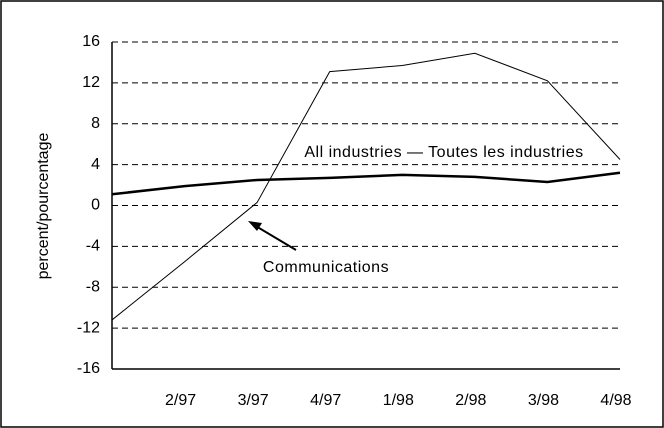  I want to click on x-tick-label: 2/98, so click(470, 400).